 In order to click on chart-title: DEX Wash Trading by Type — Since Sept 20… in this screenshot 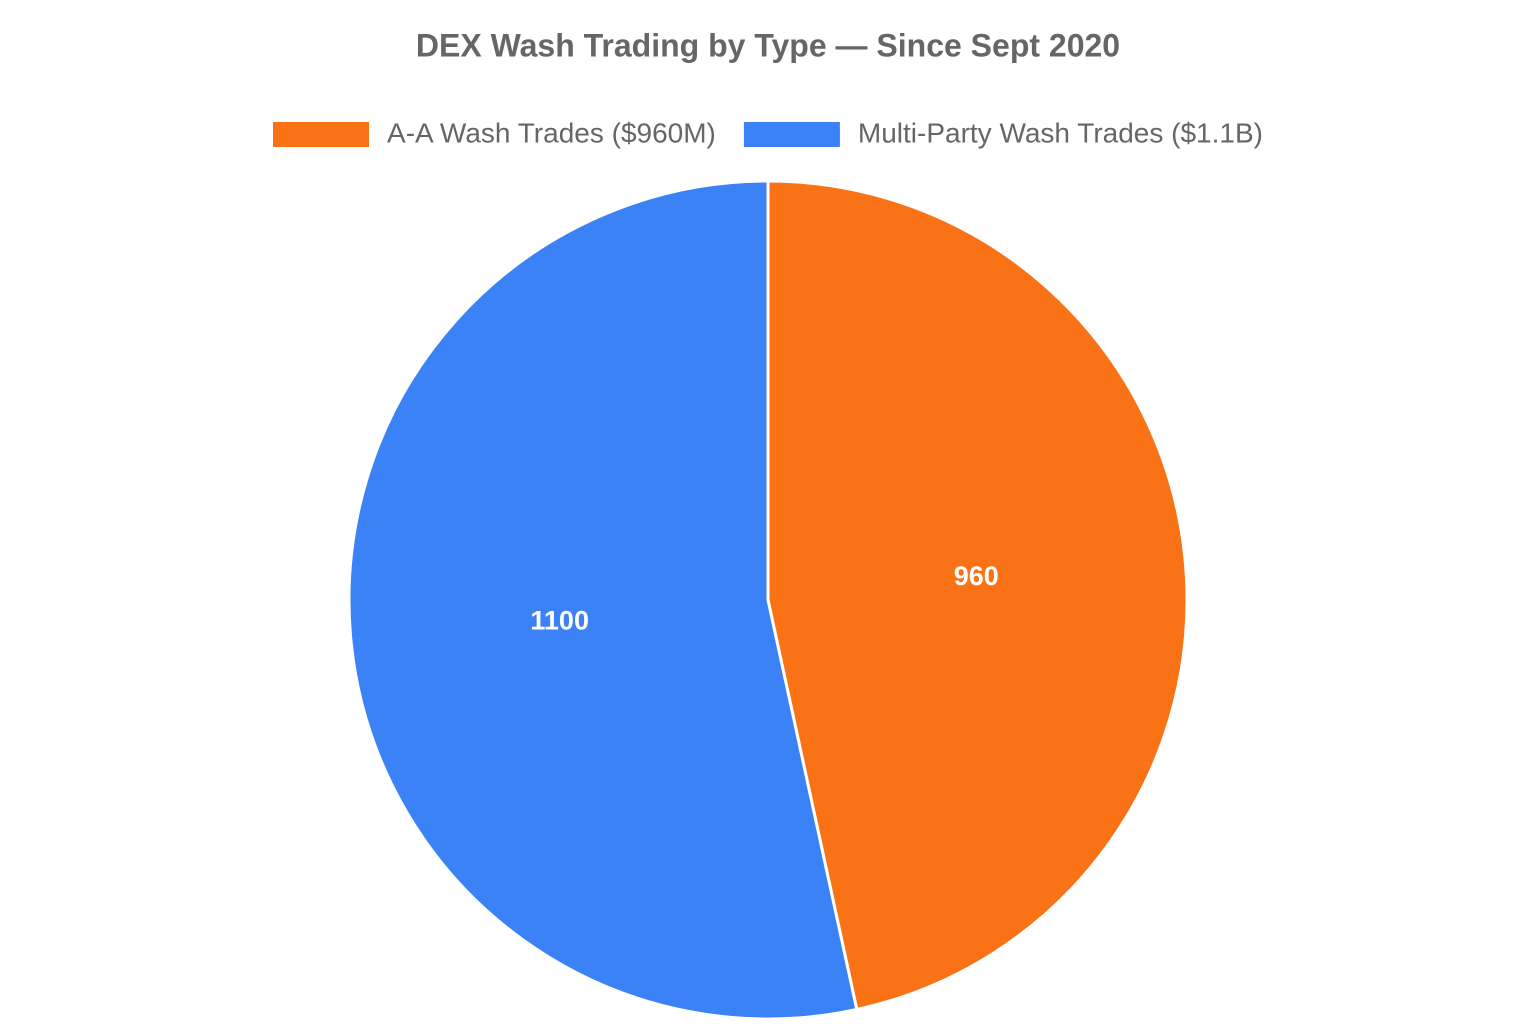, I will do `click(768, 45)`.